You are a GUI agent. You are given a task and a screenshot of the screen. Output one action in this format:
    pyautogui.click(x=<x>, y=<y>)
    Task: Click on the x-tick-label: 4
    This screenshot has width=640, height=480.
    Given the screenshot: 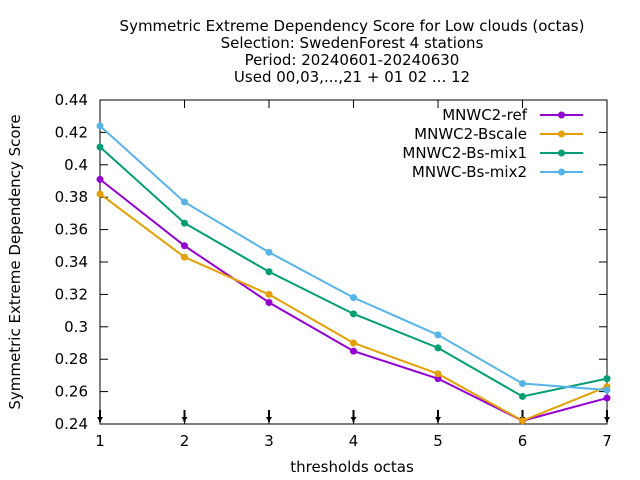 What is the action you would take?
    pyautogui.click(x=354, y=441)
    